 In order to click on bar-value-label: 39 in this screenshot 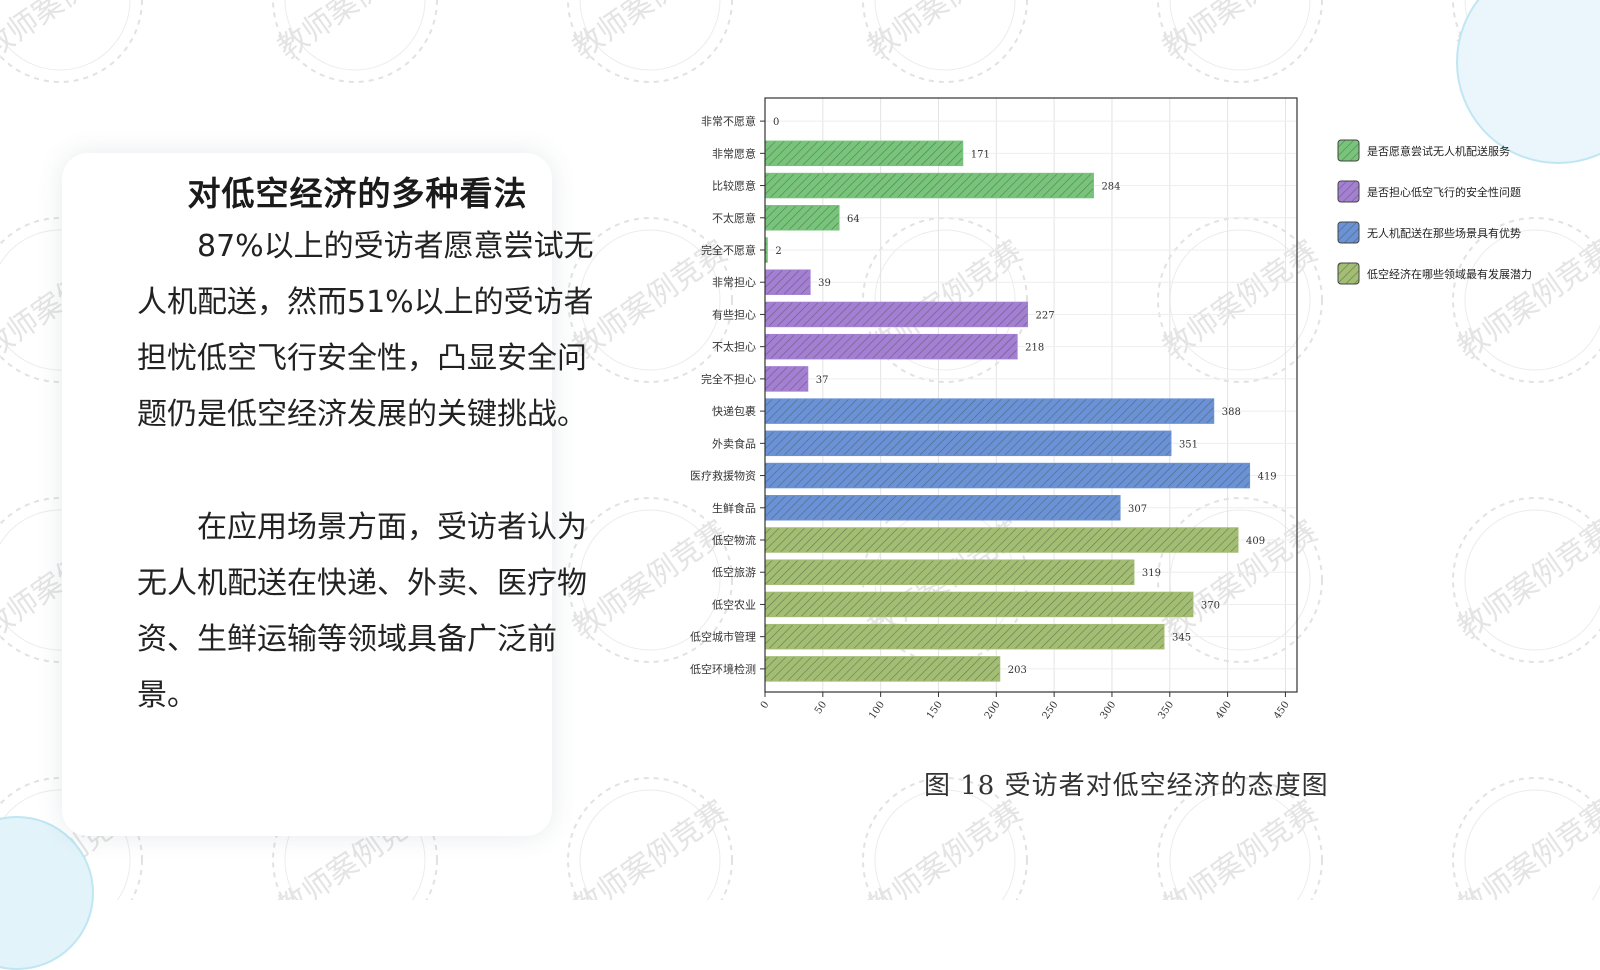, I will do `click(824, 283)`.